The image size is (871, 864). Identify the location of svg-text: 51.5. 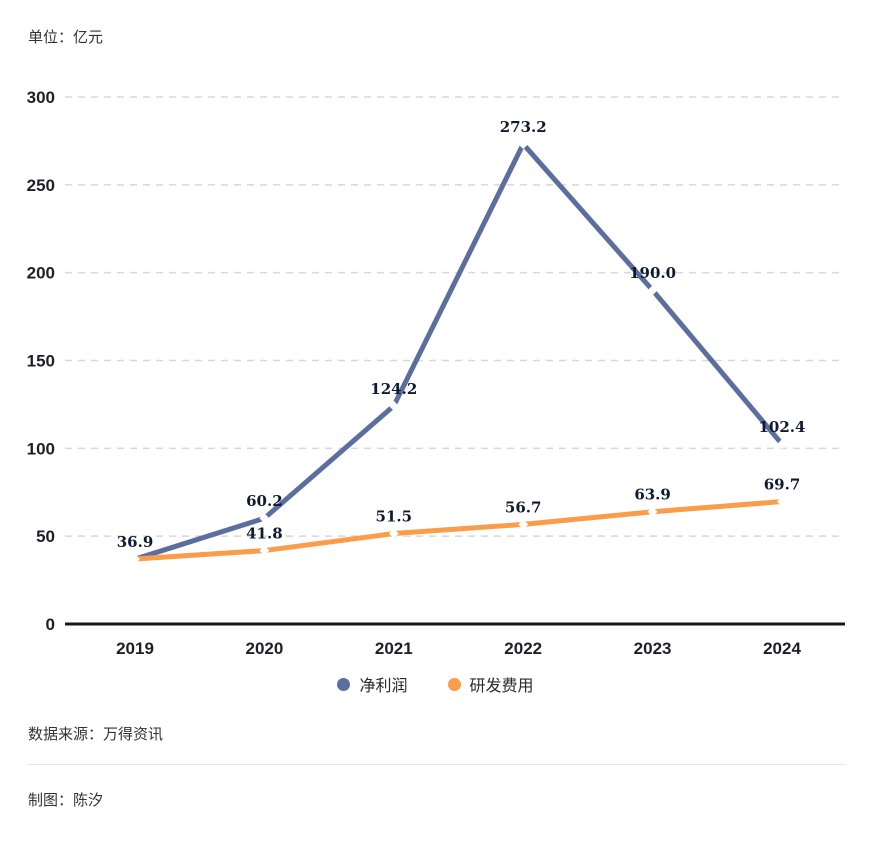
(394, 517).